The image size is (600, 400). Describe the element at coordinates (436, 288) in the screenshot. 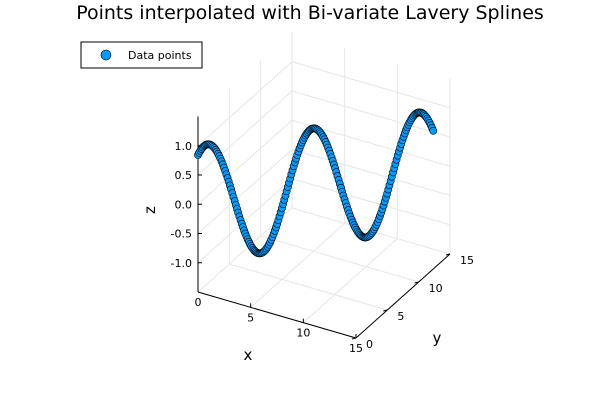

I see `y-tick-label: 10` at that location.